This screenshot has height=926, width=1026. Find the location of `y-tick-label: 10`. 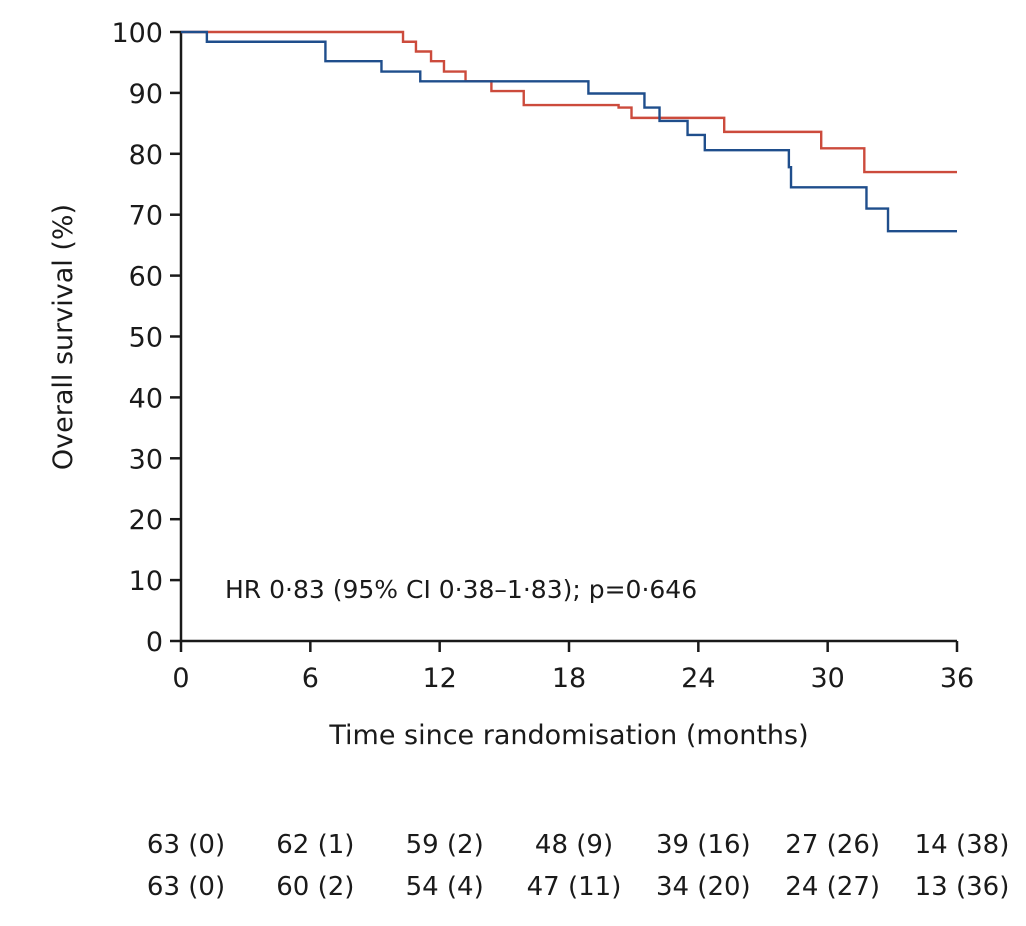

y-tick-label: 10 is located at coordinates (146, 581).